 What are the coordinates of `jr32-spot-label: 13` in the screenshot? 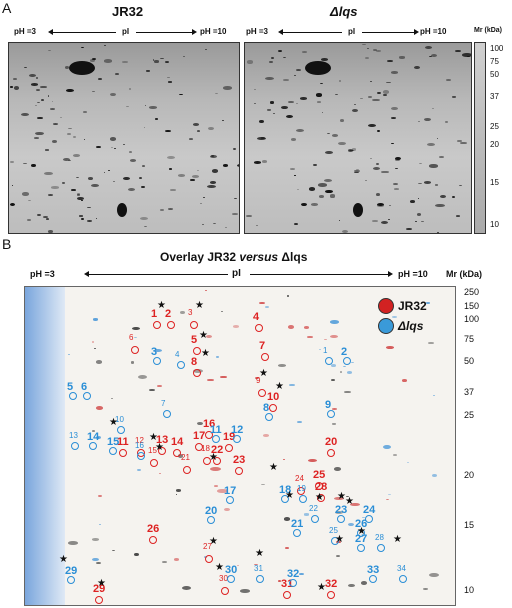 It's located at (162, 440).